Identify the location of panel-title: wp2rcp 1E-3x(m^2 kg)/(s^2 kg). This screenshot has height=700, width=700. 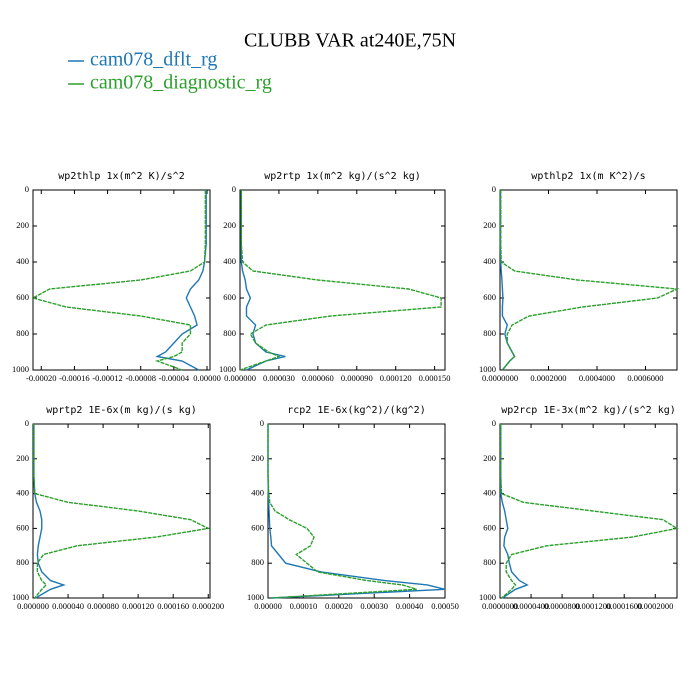
(588, 410).